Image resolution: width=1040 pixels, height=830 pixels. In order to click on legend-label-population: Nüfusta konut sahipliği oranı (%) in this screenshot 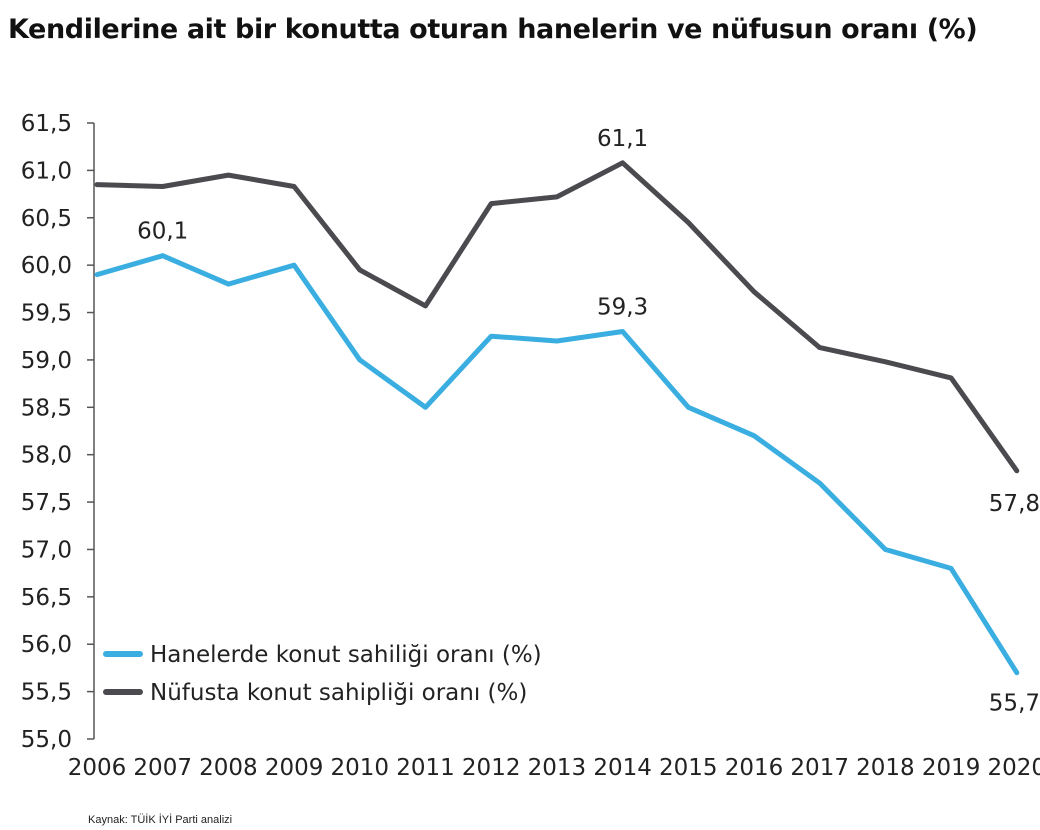, I will do `click(338, 693)`.